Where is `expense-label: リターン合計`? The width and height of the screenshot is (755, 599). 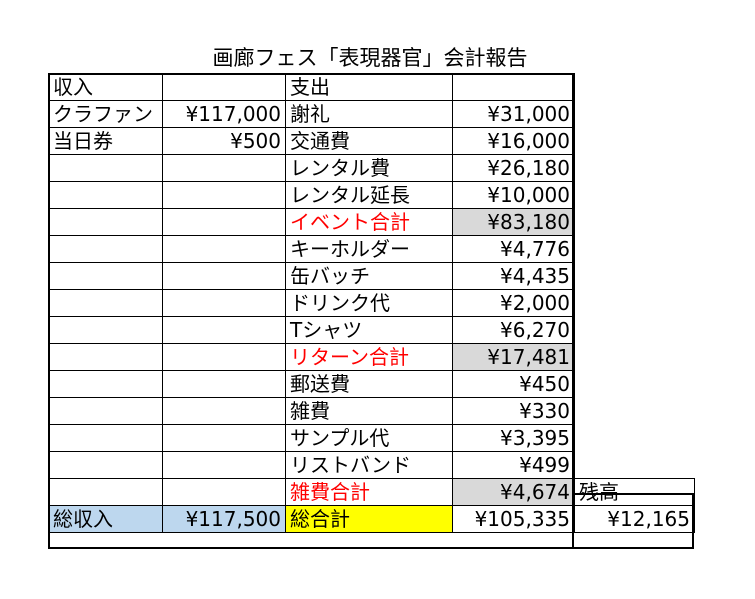 expense-label: リターン合計 is located at coordinates (369, 357).